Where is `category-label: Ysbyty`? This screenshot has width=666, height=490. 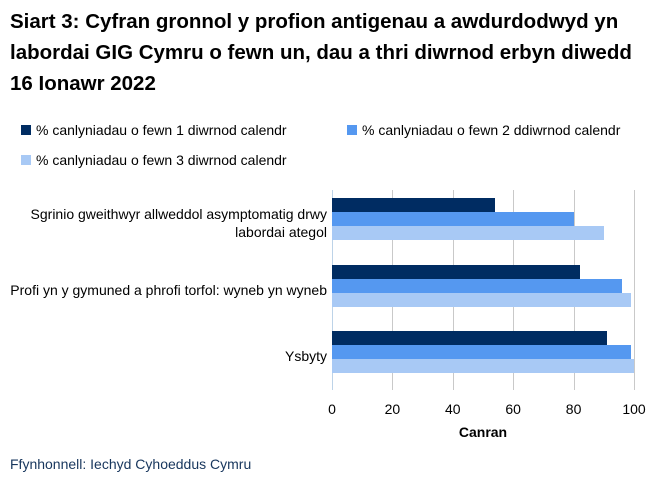 category-label: Ysbyty is located at coordinates (305, 356).